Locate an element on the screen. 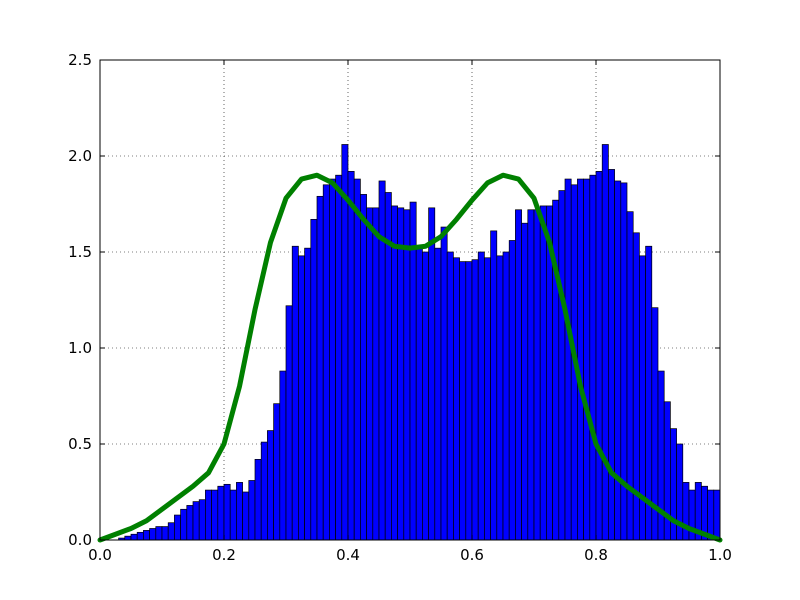 This screenshot has width=800, height=600. x-tick-label: 1.0 is located at coordinates (720, 555).